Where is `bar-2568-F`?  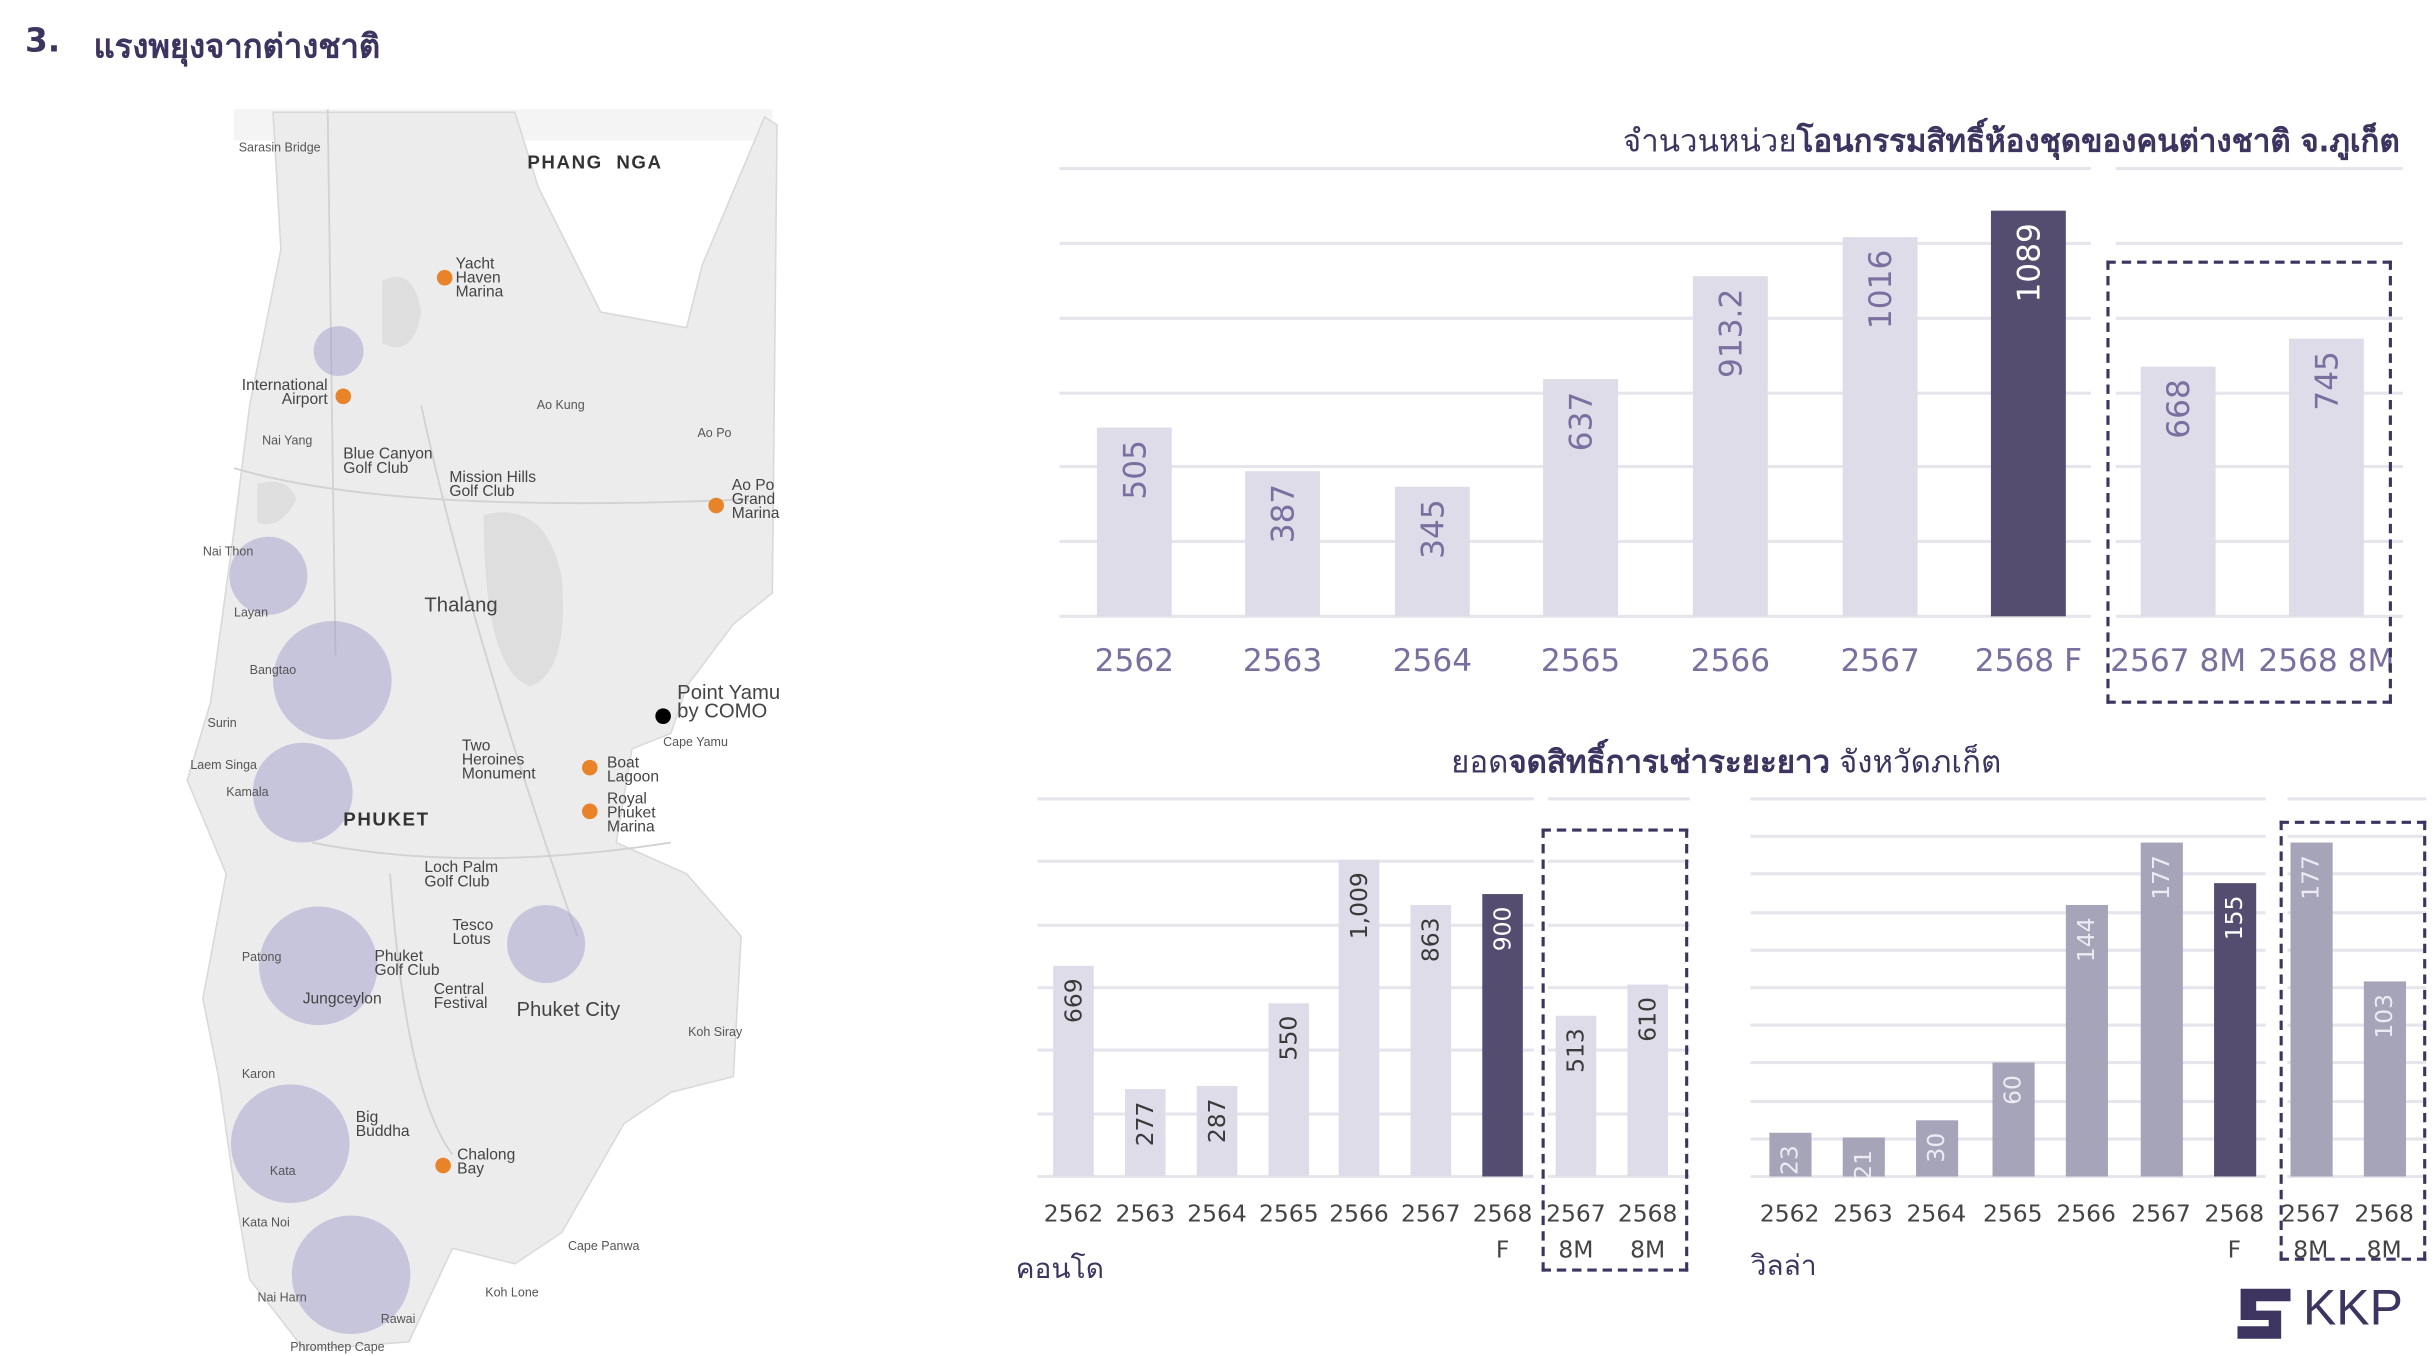 bar-2568-F is located at coordinates (2234, 1030).